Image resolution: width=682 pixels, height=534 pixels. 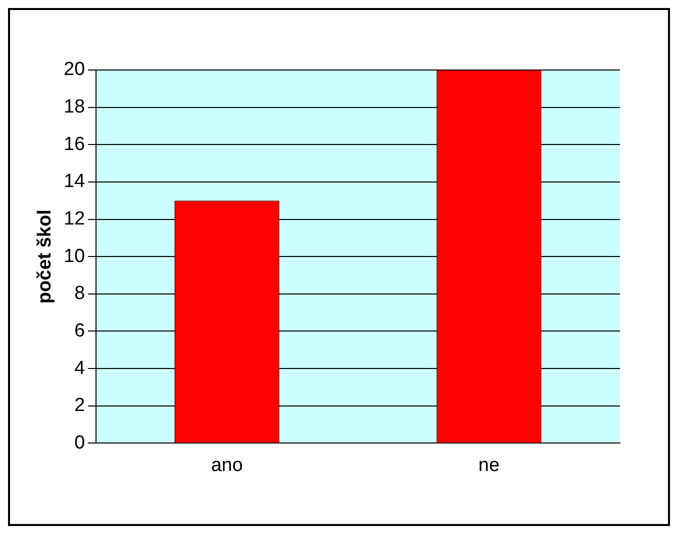 What do you see at coordinates (74, 69) in the screenshot?
I see `y-tick-label: 20` at bounding box center [74, 69].